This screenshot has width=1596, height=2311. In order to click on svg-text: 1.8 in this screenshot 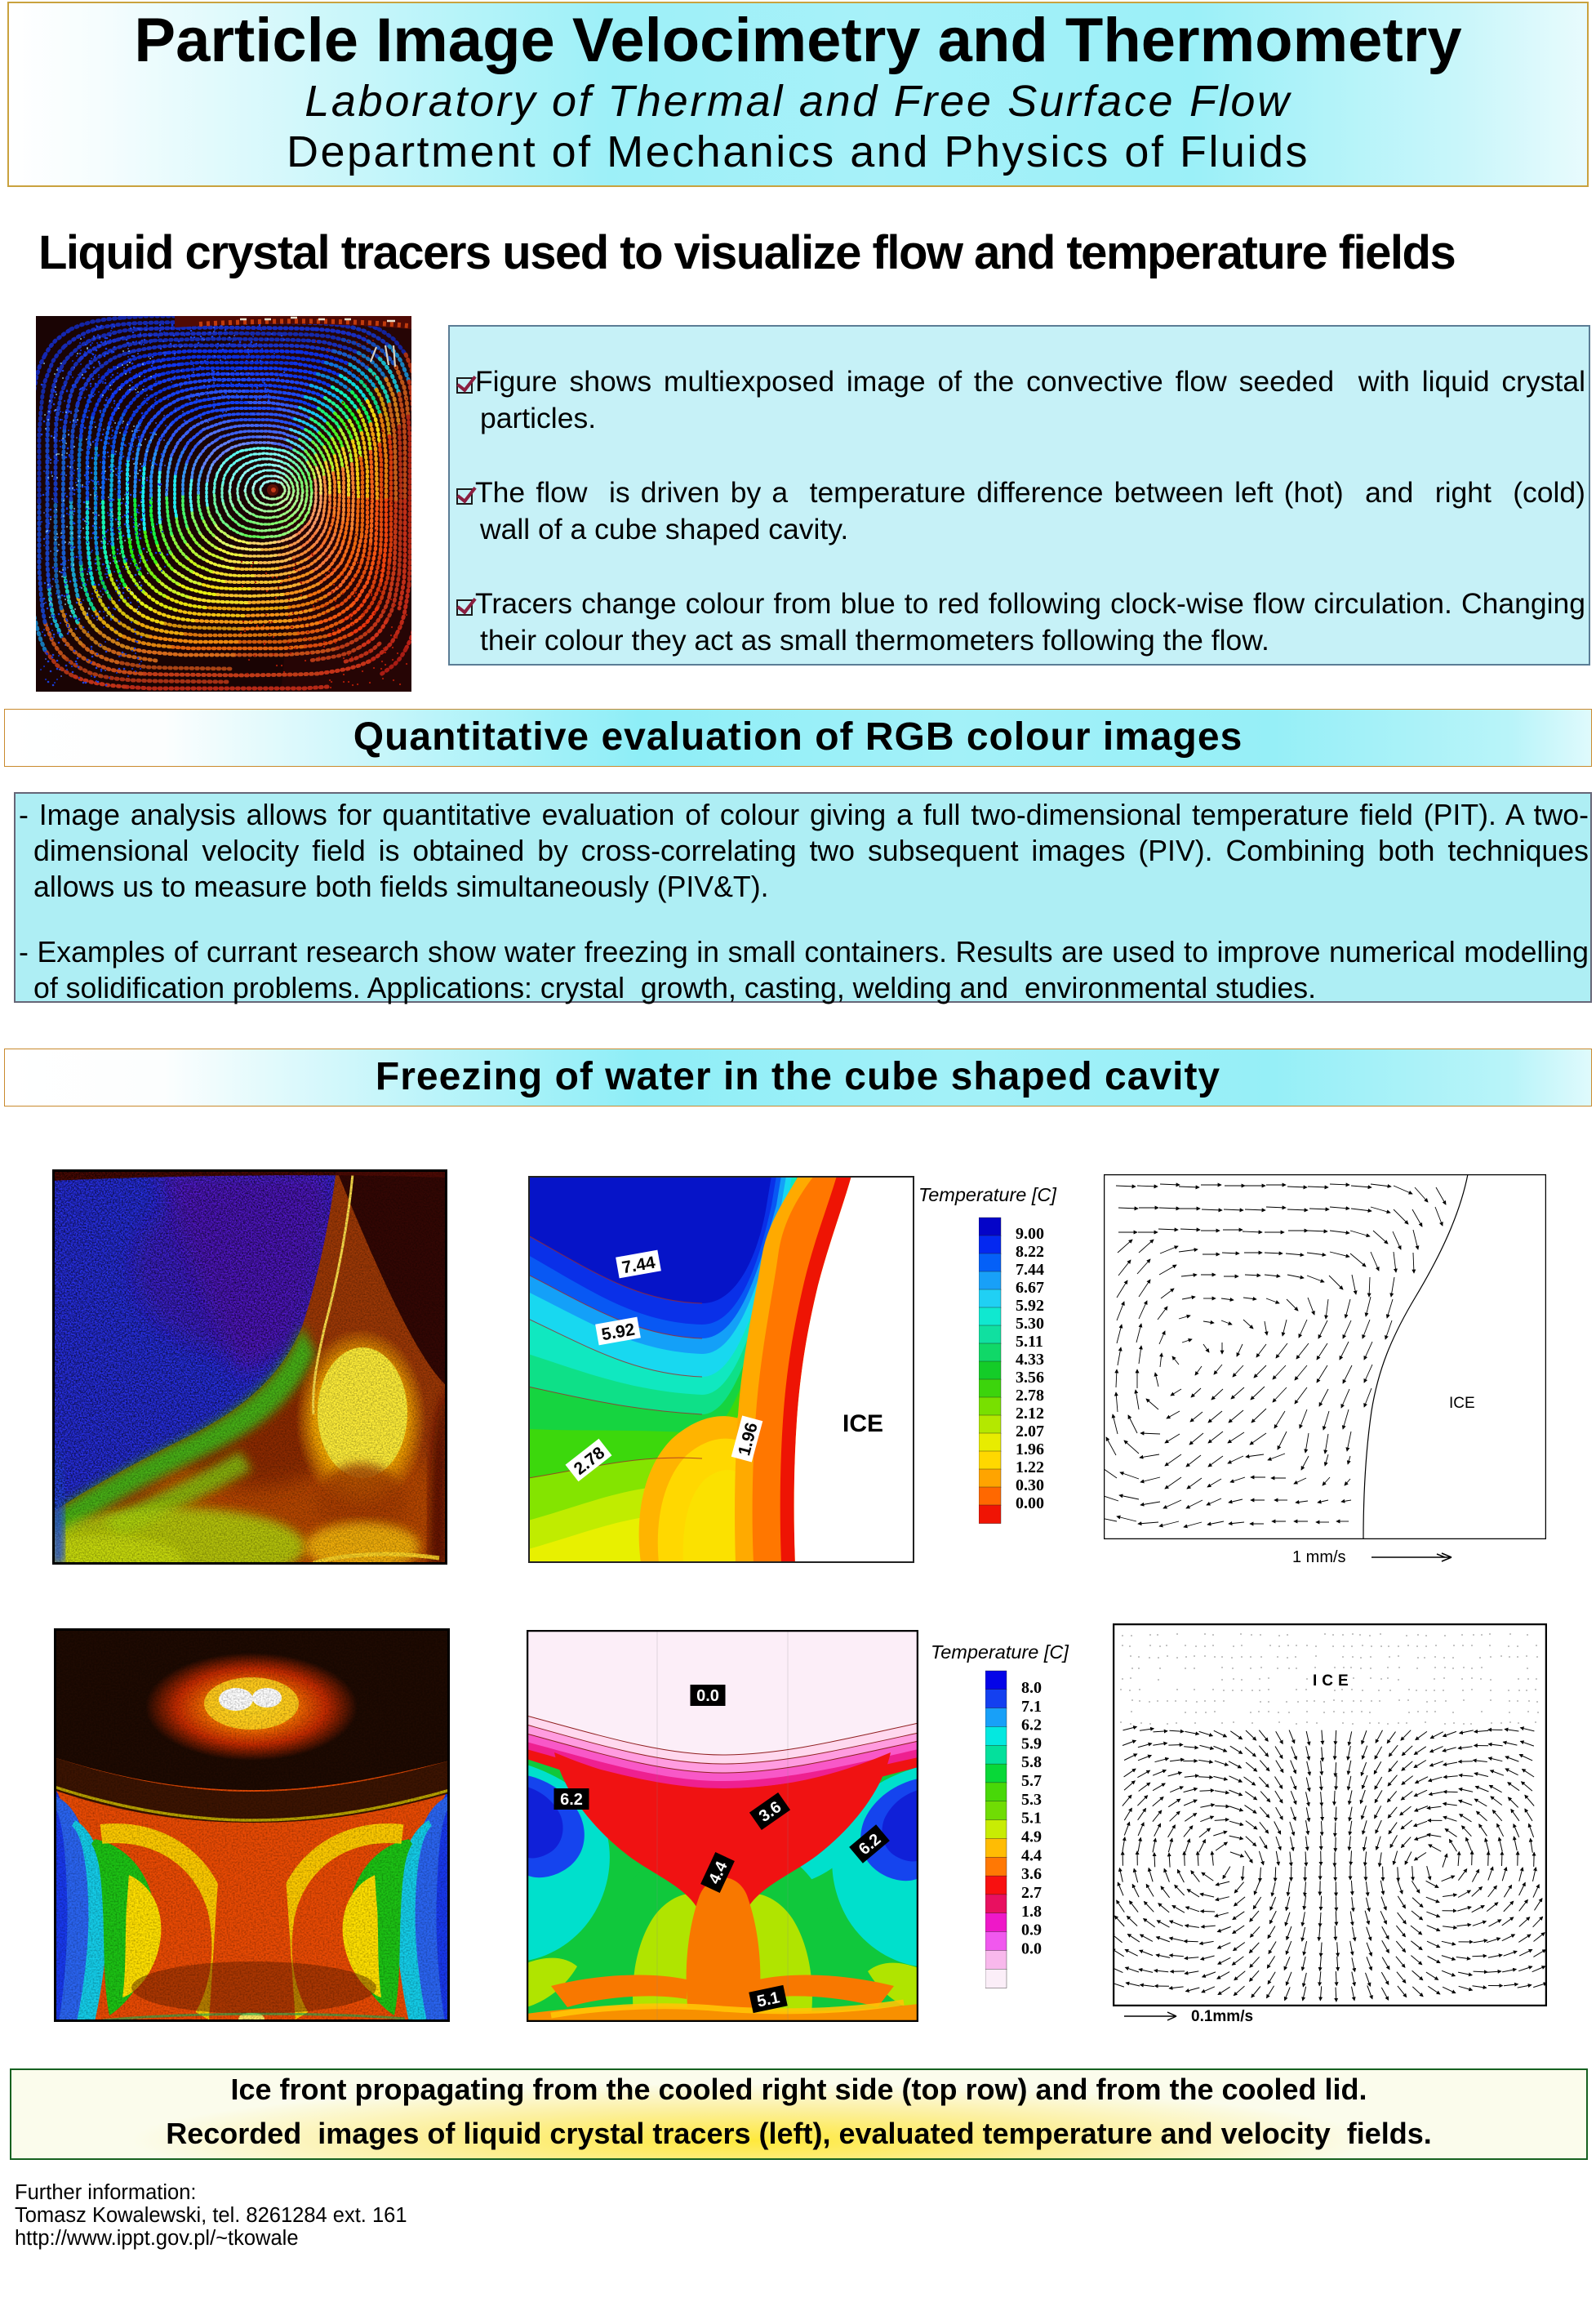, I will do `click(1031, 1912)`.